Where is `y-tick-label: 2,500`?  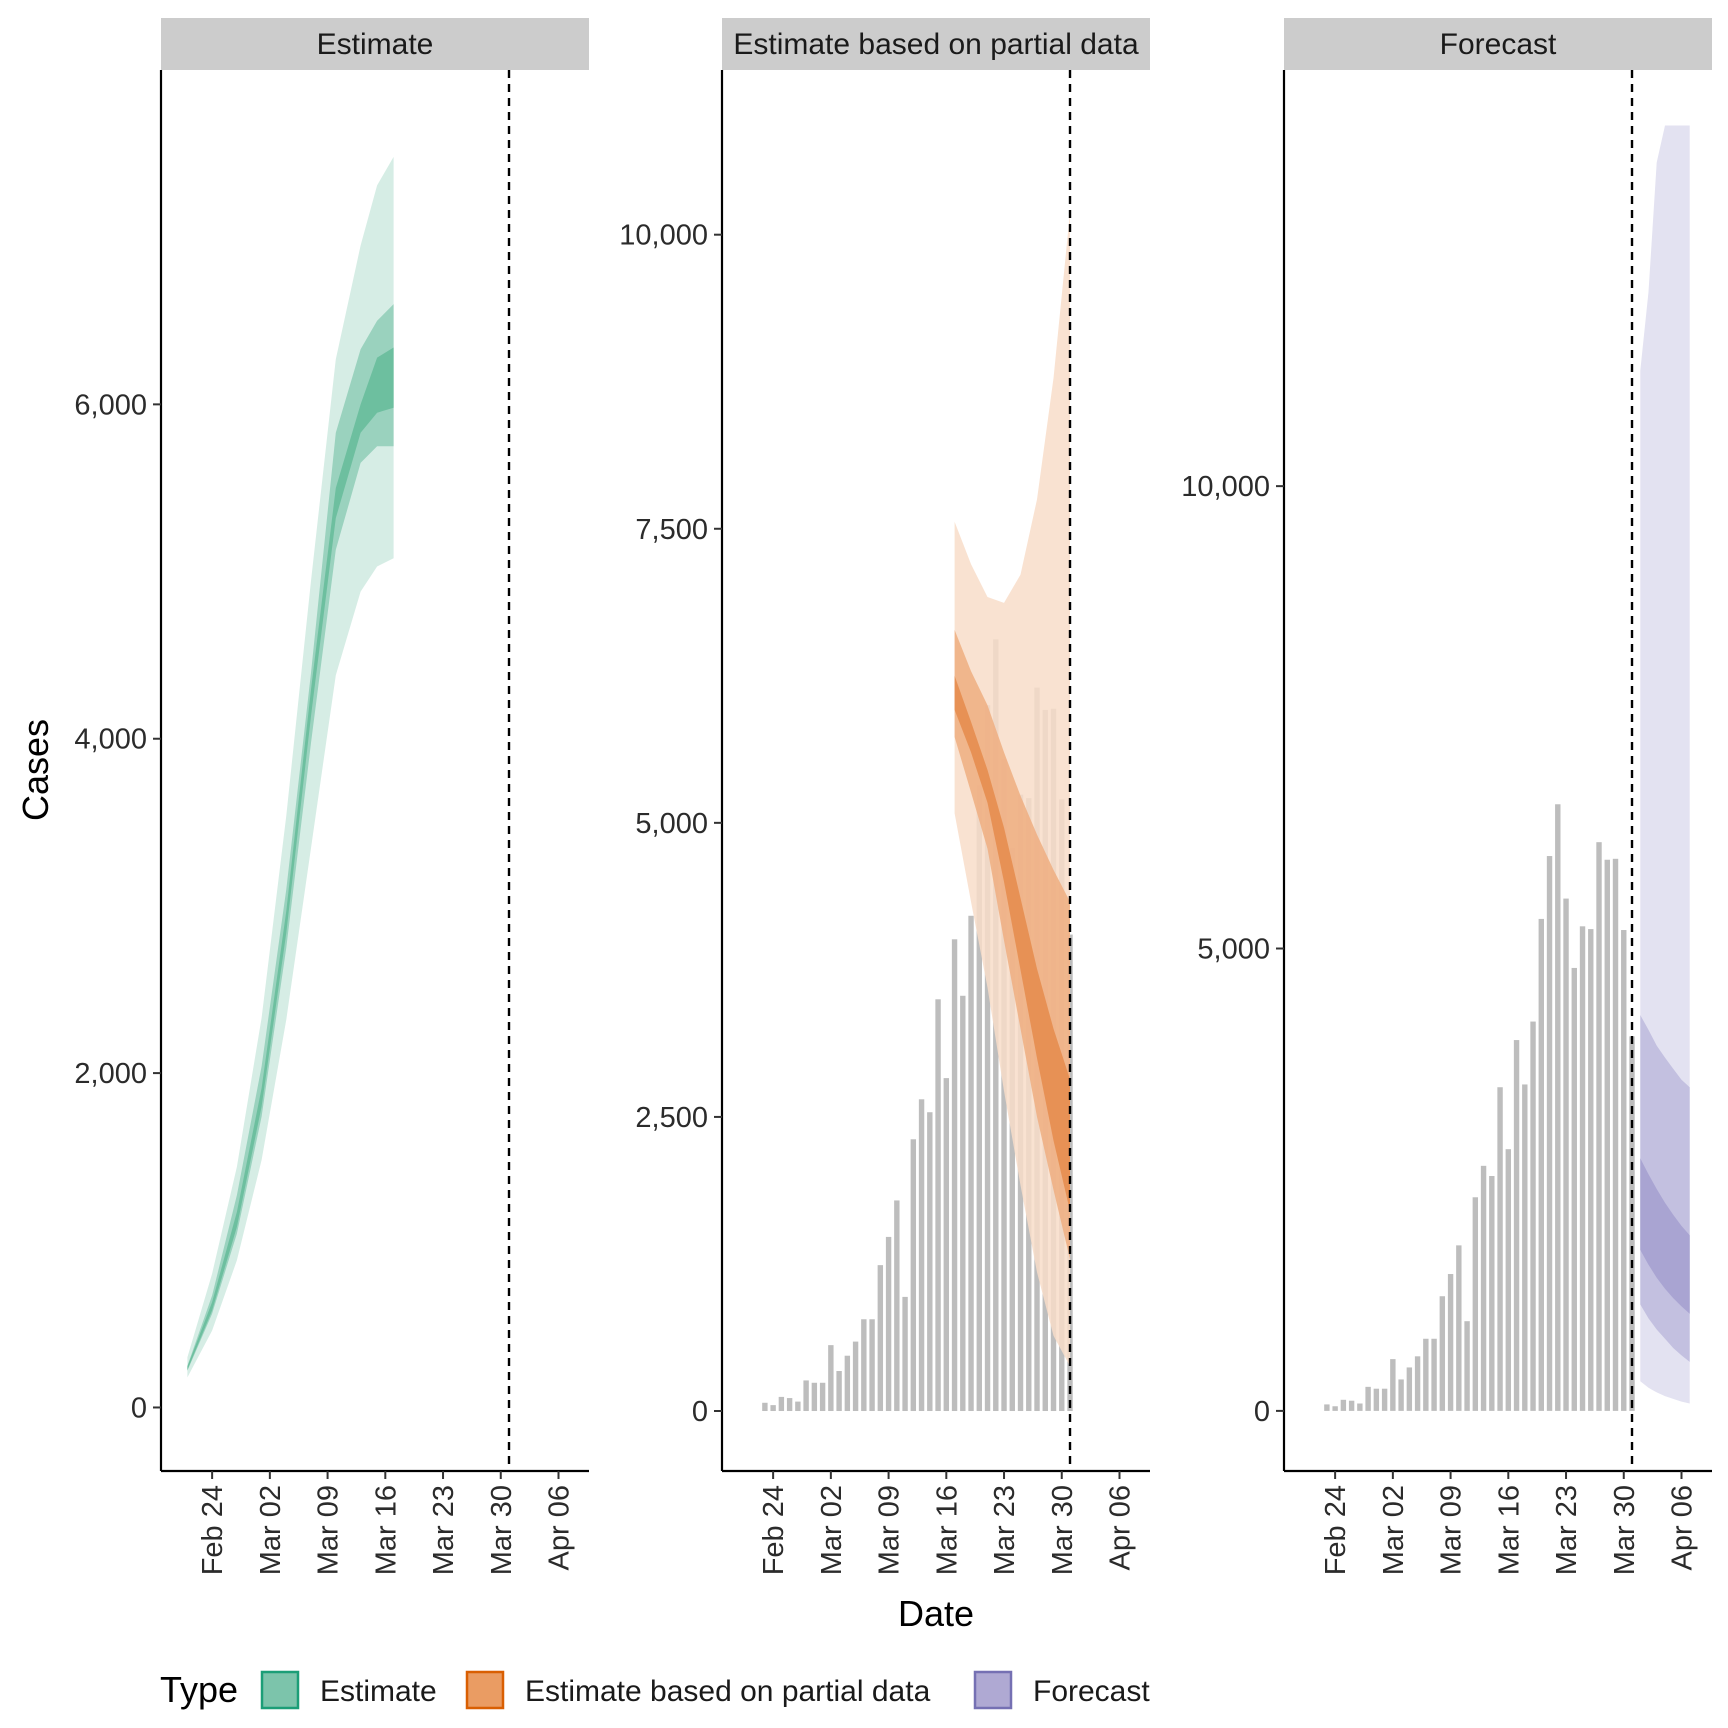
y-tick-label: 2,500 is located at coordinates (671, 1118).